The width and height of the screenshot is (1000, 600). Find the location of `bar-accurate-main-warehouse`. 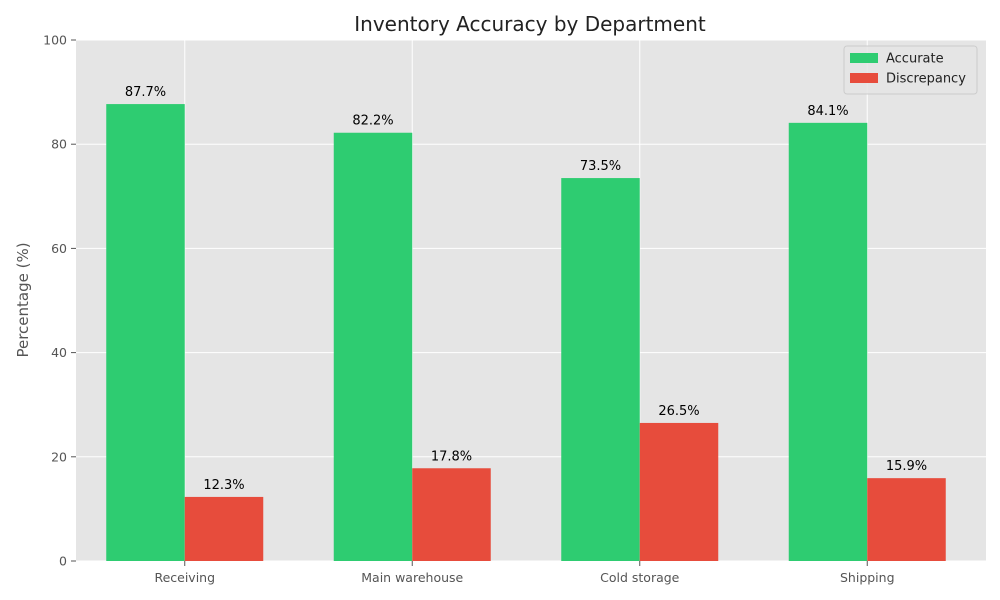

bar-accurate-main-warehouse is located at coordinates (373, 346).